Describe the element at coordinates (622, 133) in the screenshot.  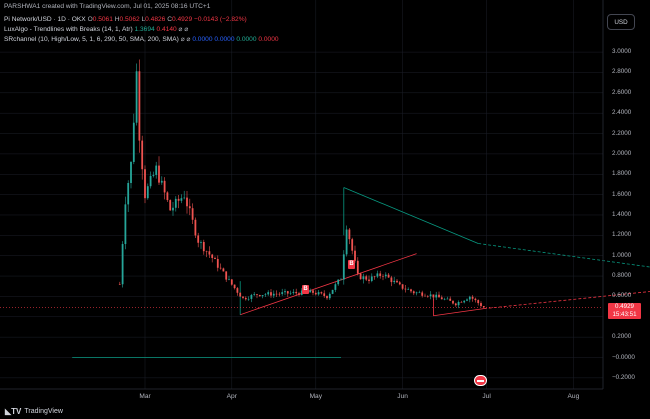
I see `price-axis-label: 2.2000` at that location.